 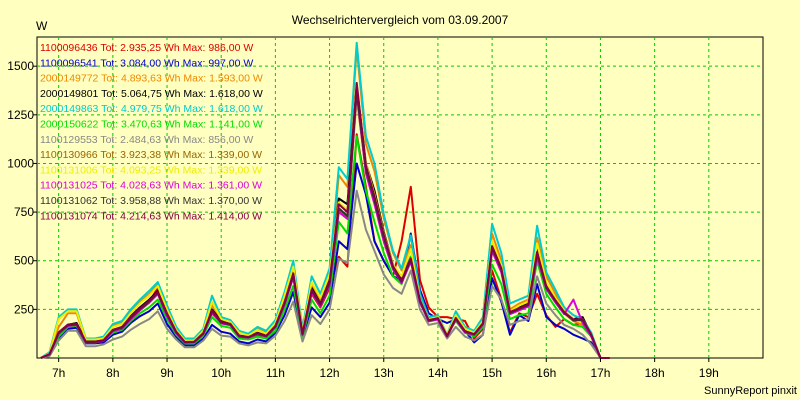 What do you see at coordinates (384, 373) in the screenshot?
I see `x-tick-label: 13h` at bounding box center [384, 373].